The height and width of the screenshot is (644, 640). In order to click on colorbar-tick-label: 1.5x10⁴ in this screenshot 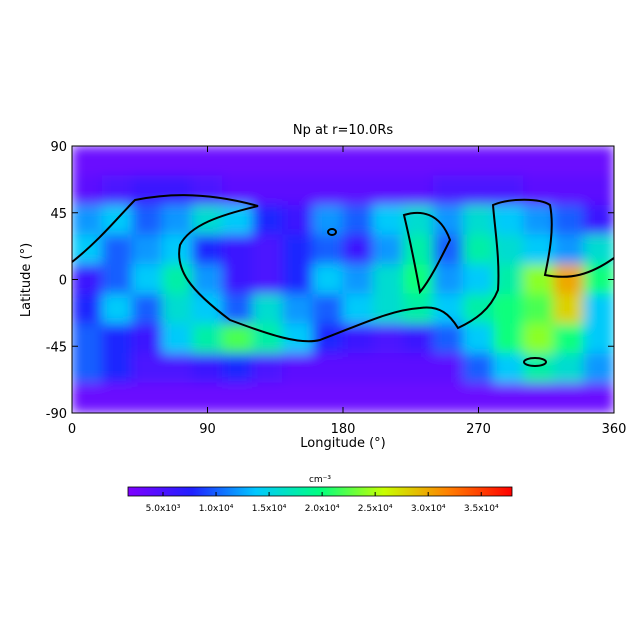, I will do `click(269, 509)`.